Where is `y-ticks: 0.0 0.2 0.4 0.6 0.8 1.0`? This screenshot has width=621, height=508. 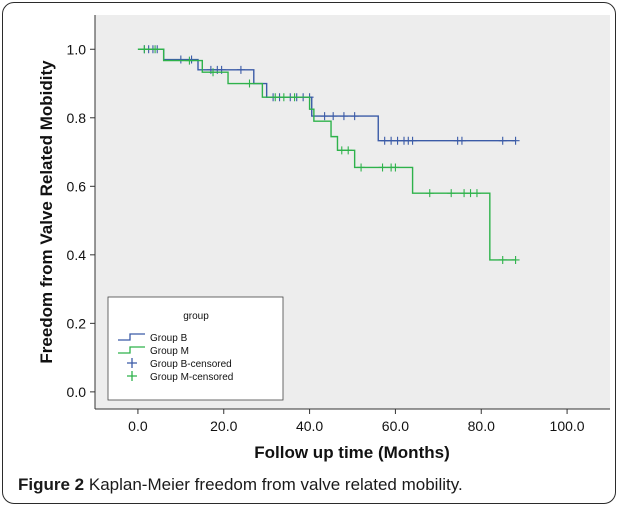
y-ticks: 0.0 0.2 0.4 0.6 0.8 1.0 is located at coordinates (81, 220).